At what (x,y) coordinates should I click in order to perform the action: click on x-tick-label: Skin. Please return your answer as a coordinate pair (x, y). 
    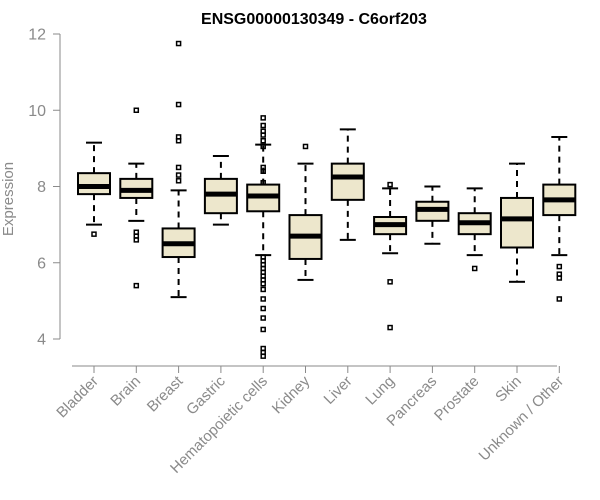
    Looking at the image, I should click on (508, 389).